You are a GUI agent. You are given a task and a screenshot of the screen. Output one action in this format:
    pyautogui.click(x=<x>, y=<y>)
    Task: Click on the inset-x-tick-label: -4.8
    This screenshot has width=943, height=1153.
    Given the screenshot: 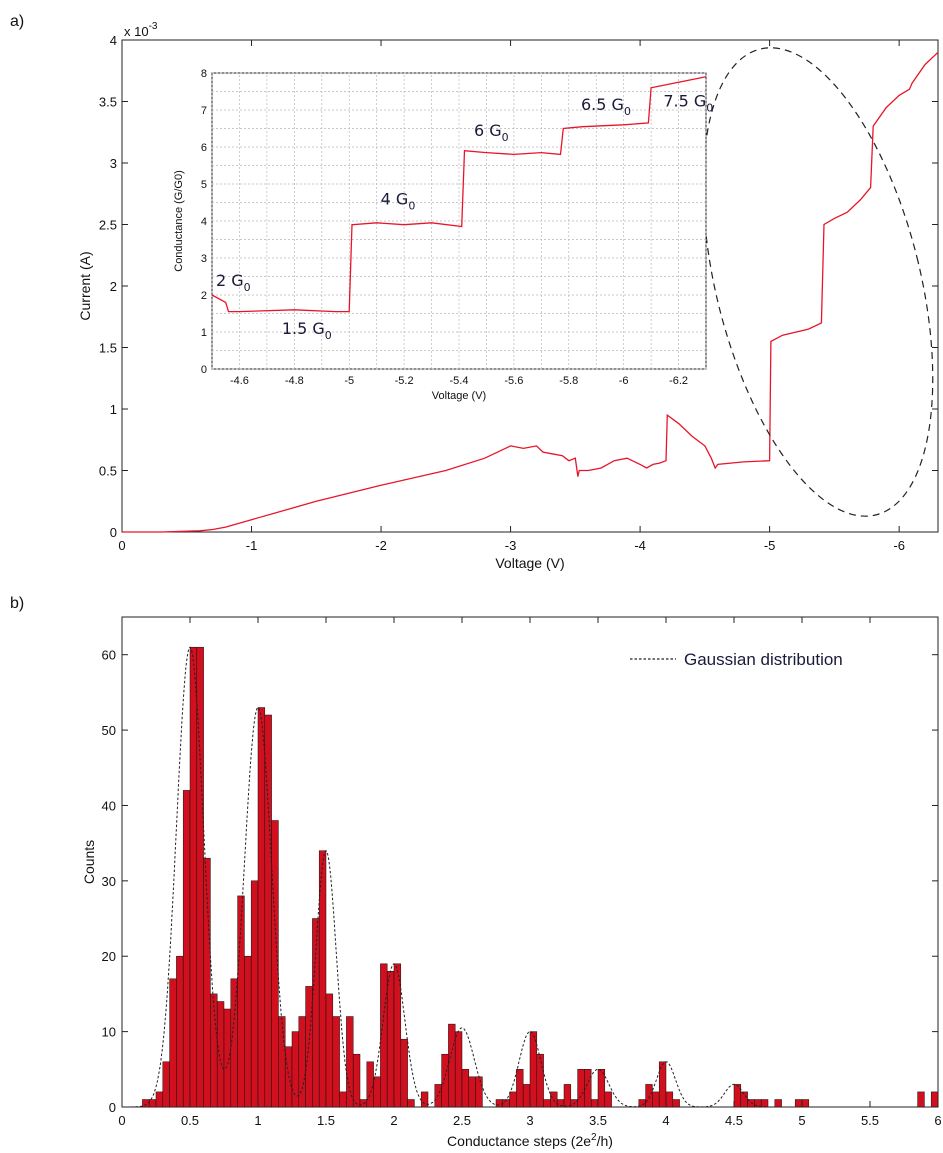 What is the action you would take?
    pyautogui.click(x=294, y=381)
    